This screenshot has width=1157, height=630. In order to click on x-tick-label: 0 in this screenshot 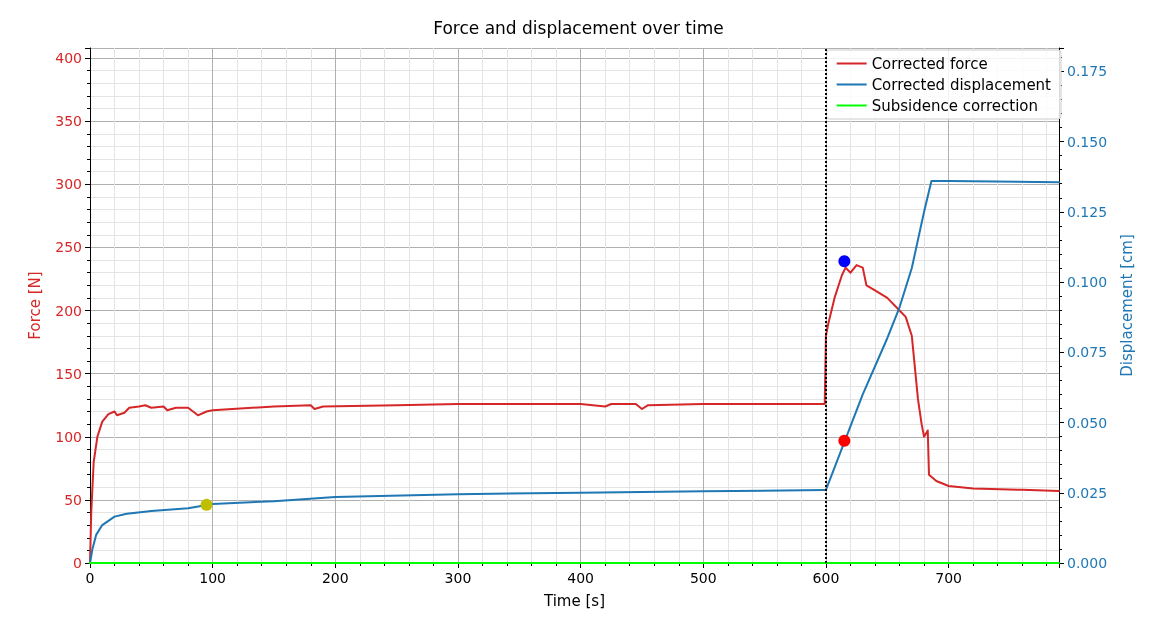, I will do `click(90, 578)`.